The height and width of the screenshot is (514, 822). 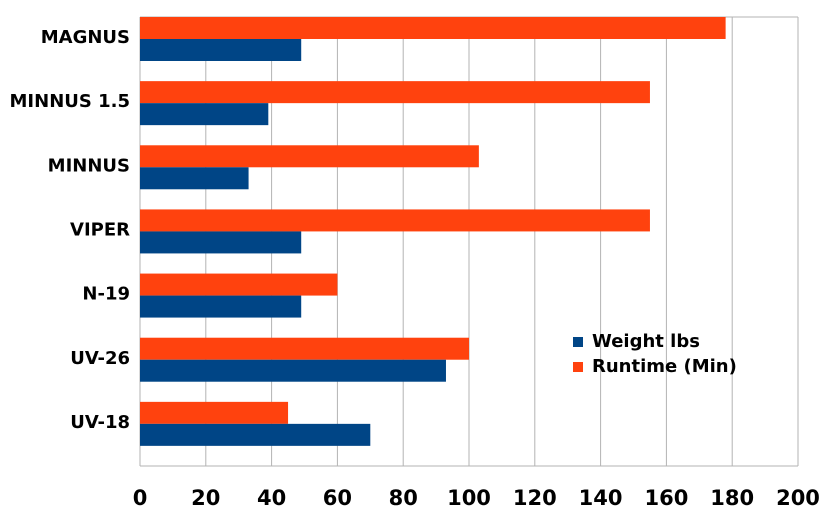 I want to click on y-tick-label: UV-18, so click(x=100, y=422).